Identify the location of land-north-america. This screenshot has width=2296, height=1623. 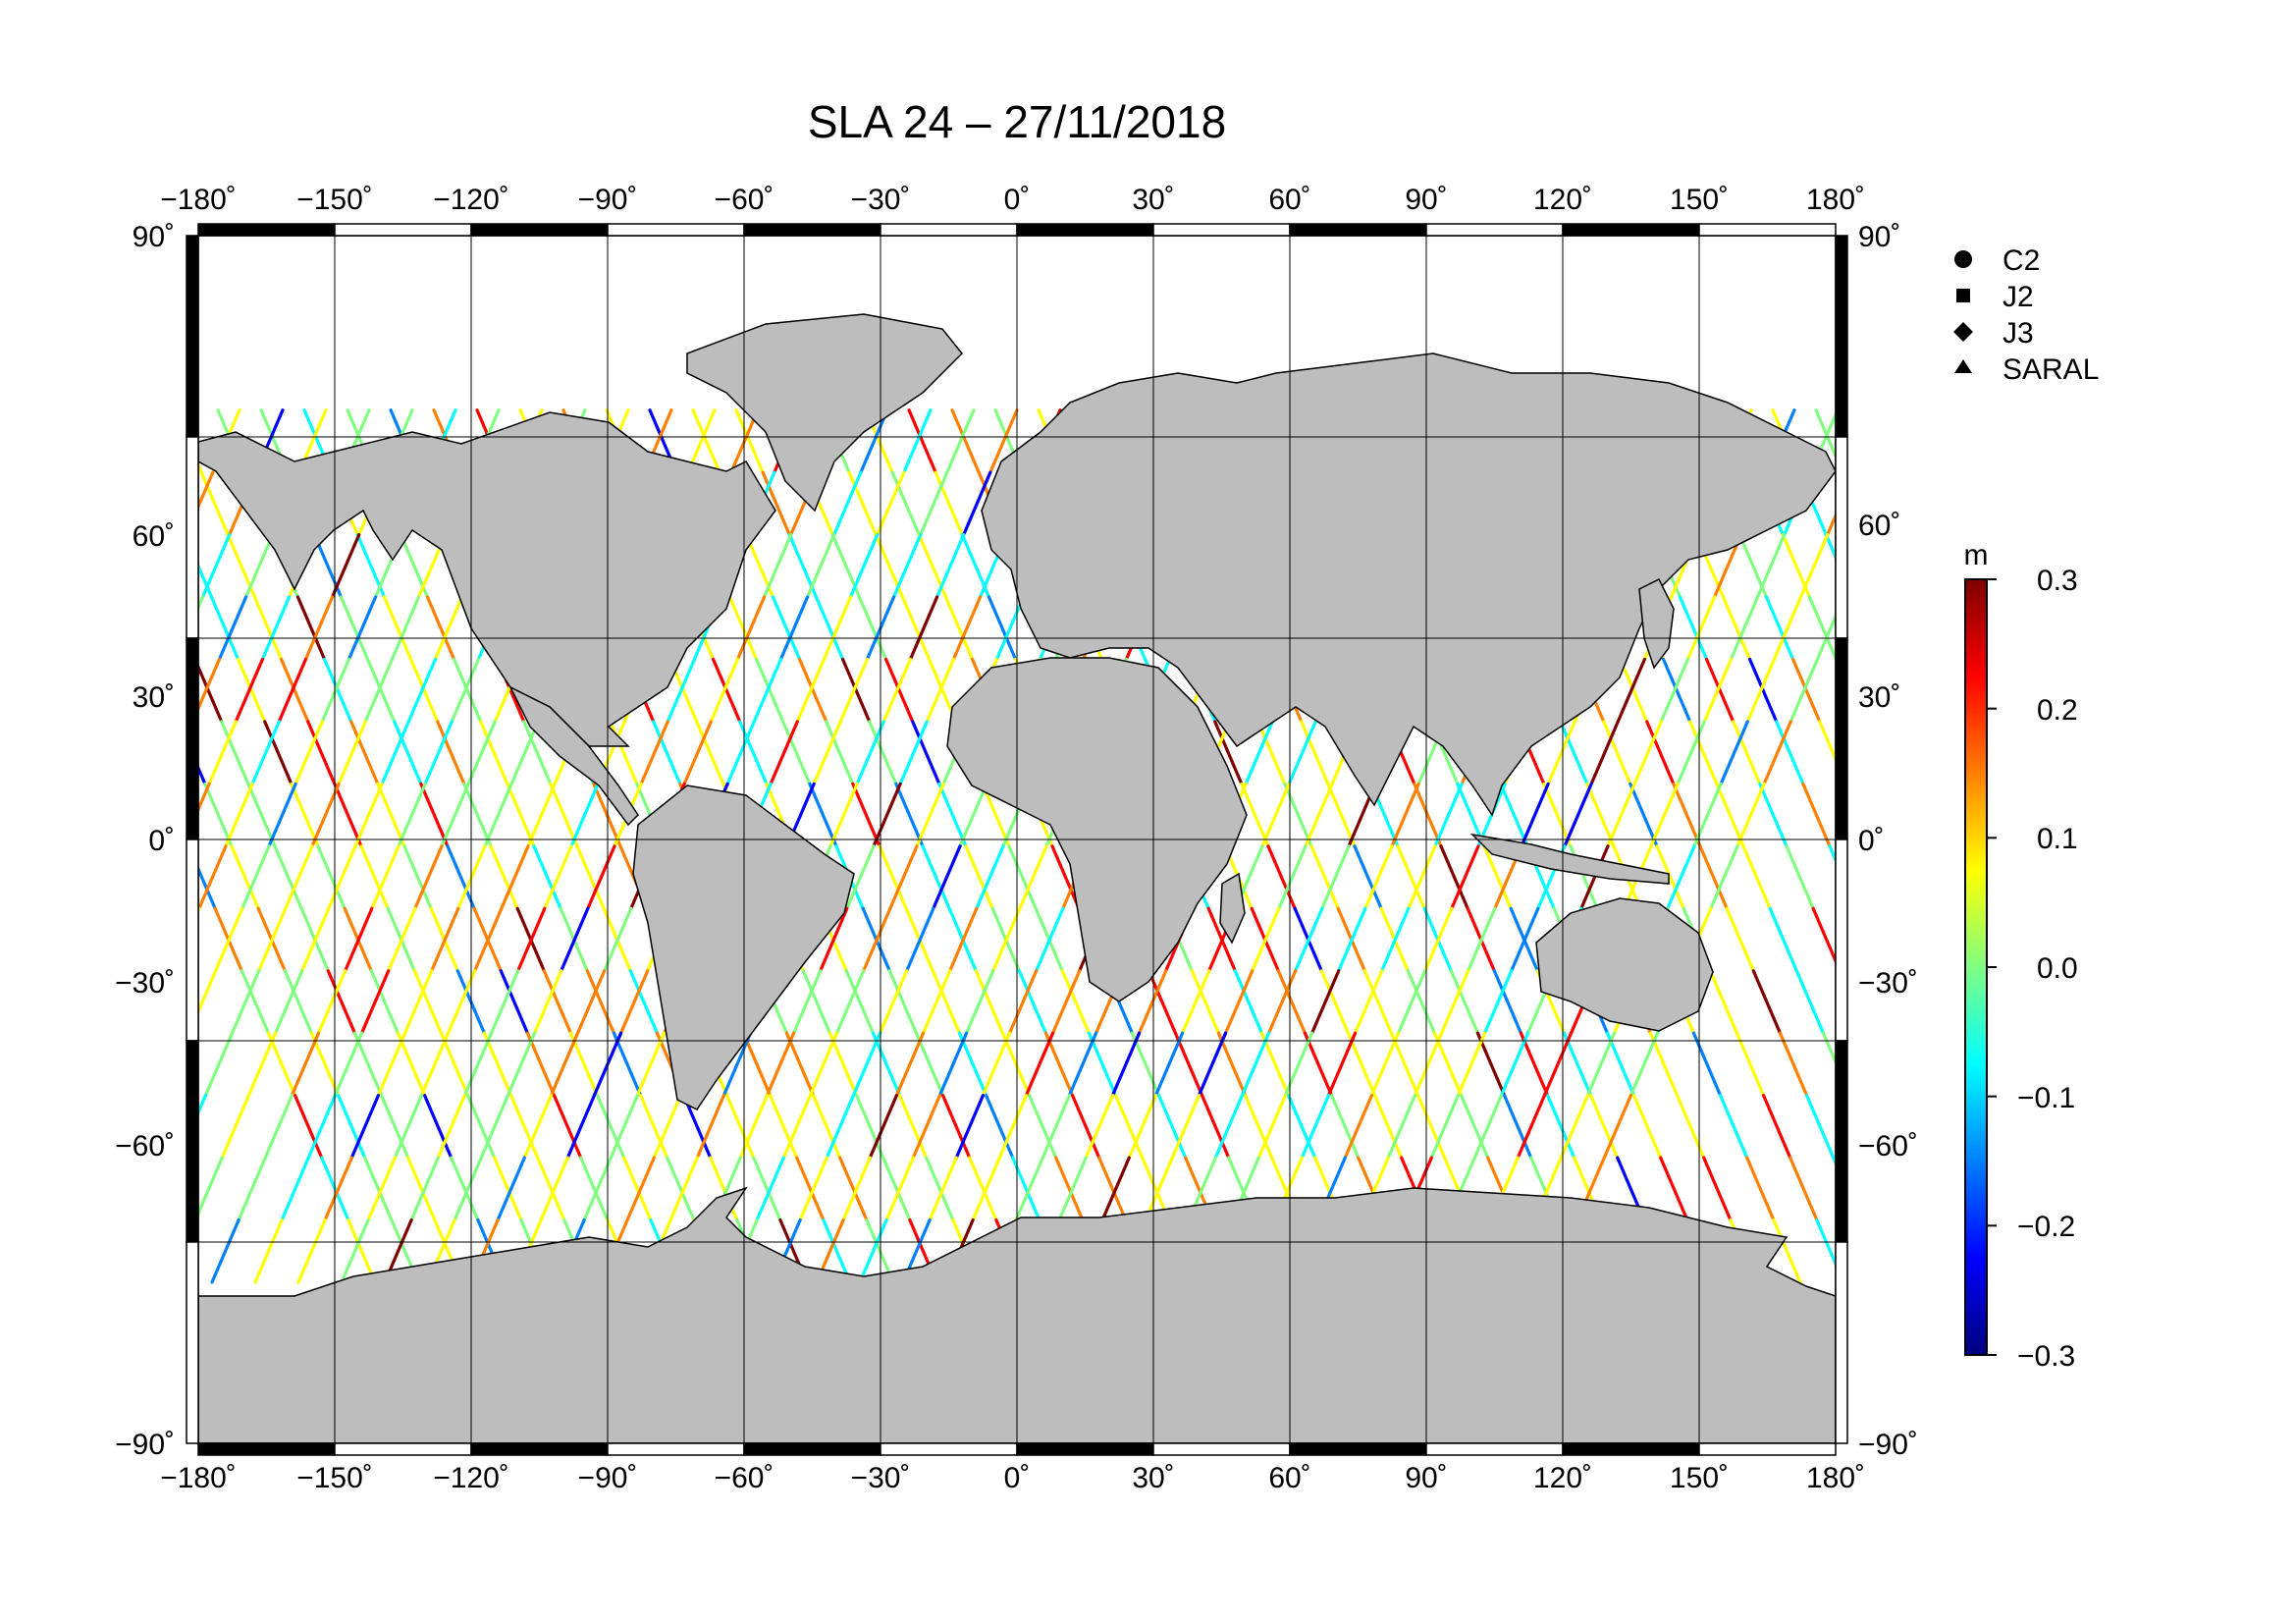
(487, 579).